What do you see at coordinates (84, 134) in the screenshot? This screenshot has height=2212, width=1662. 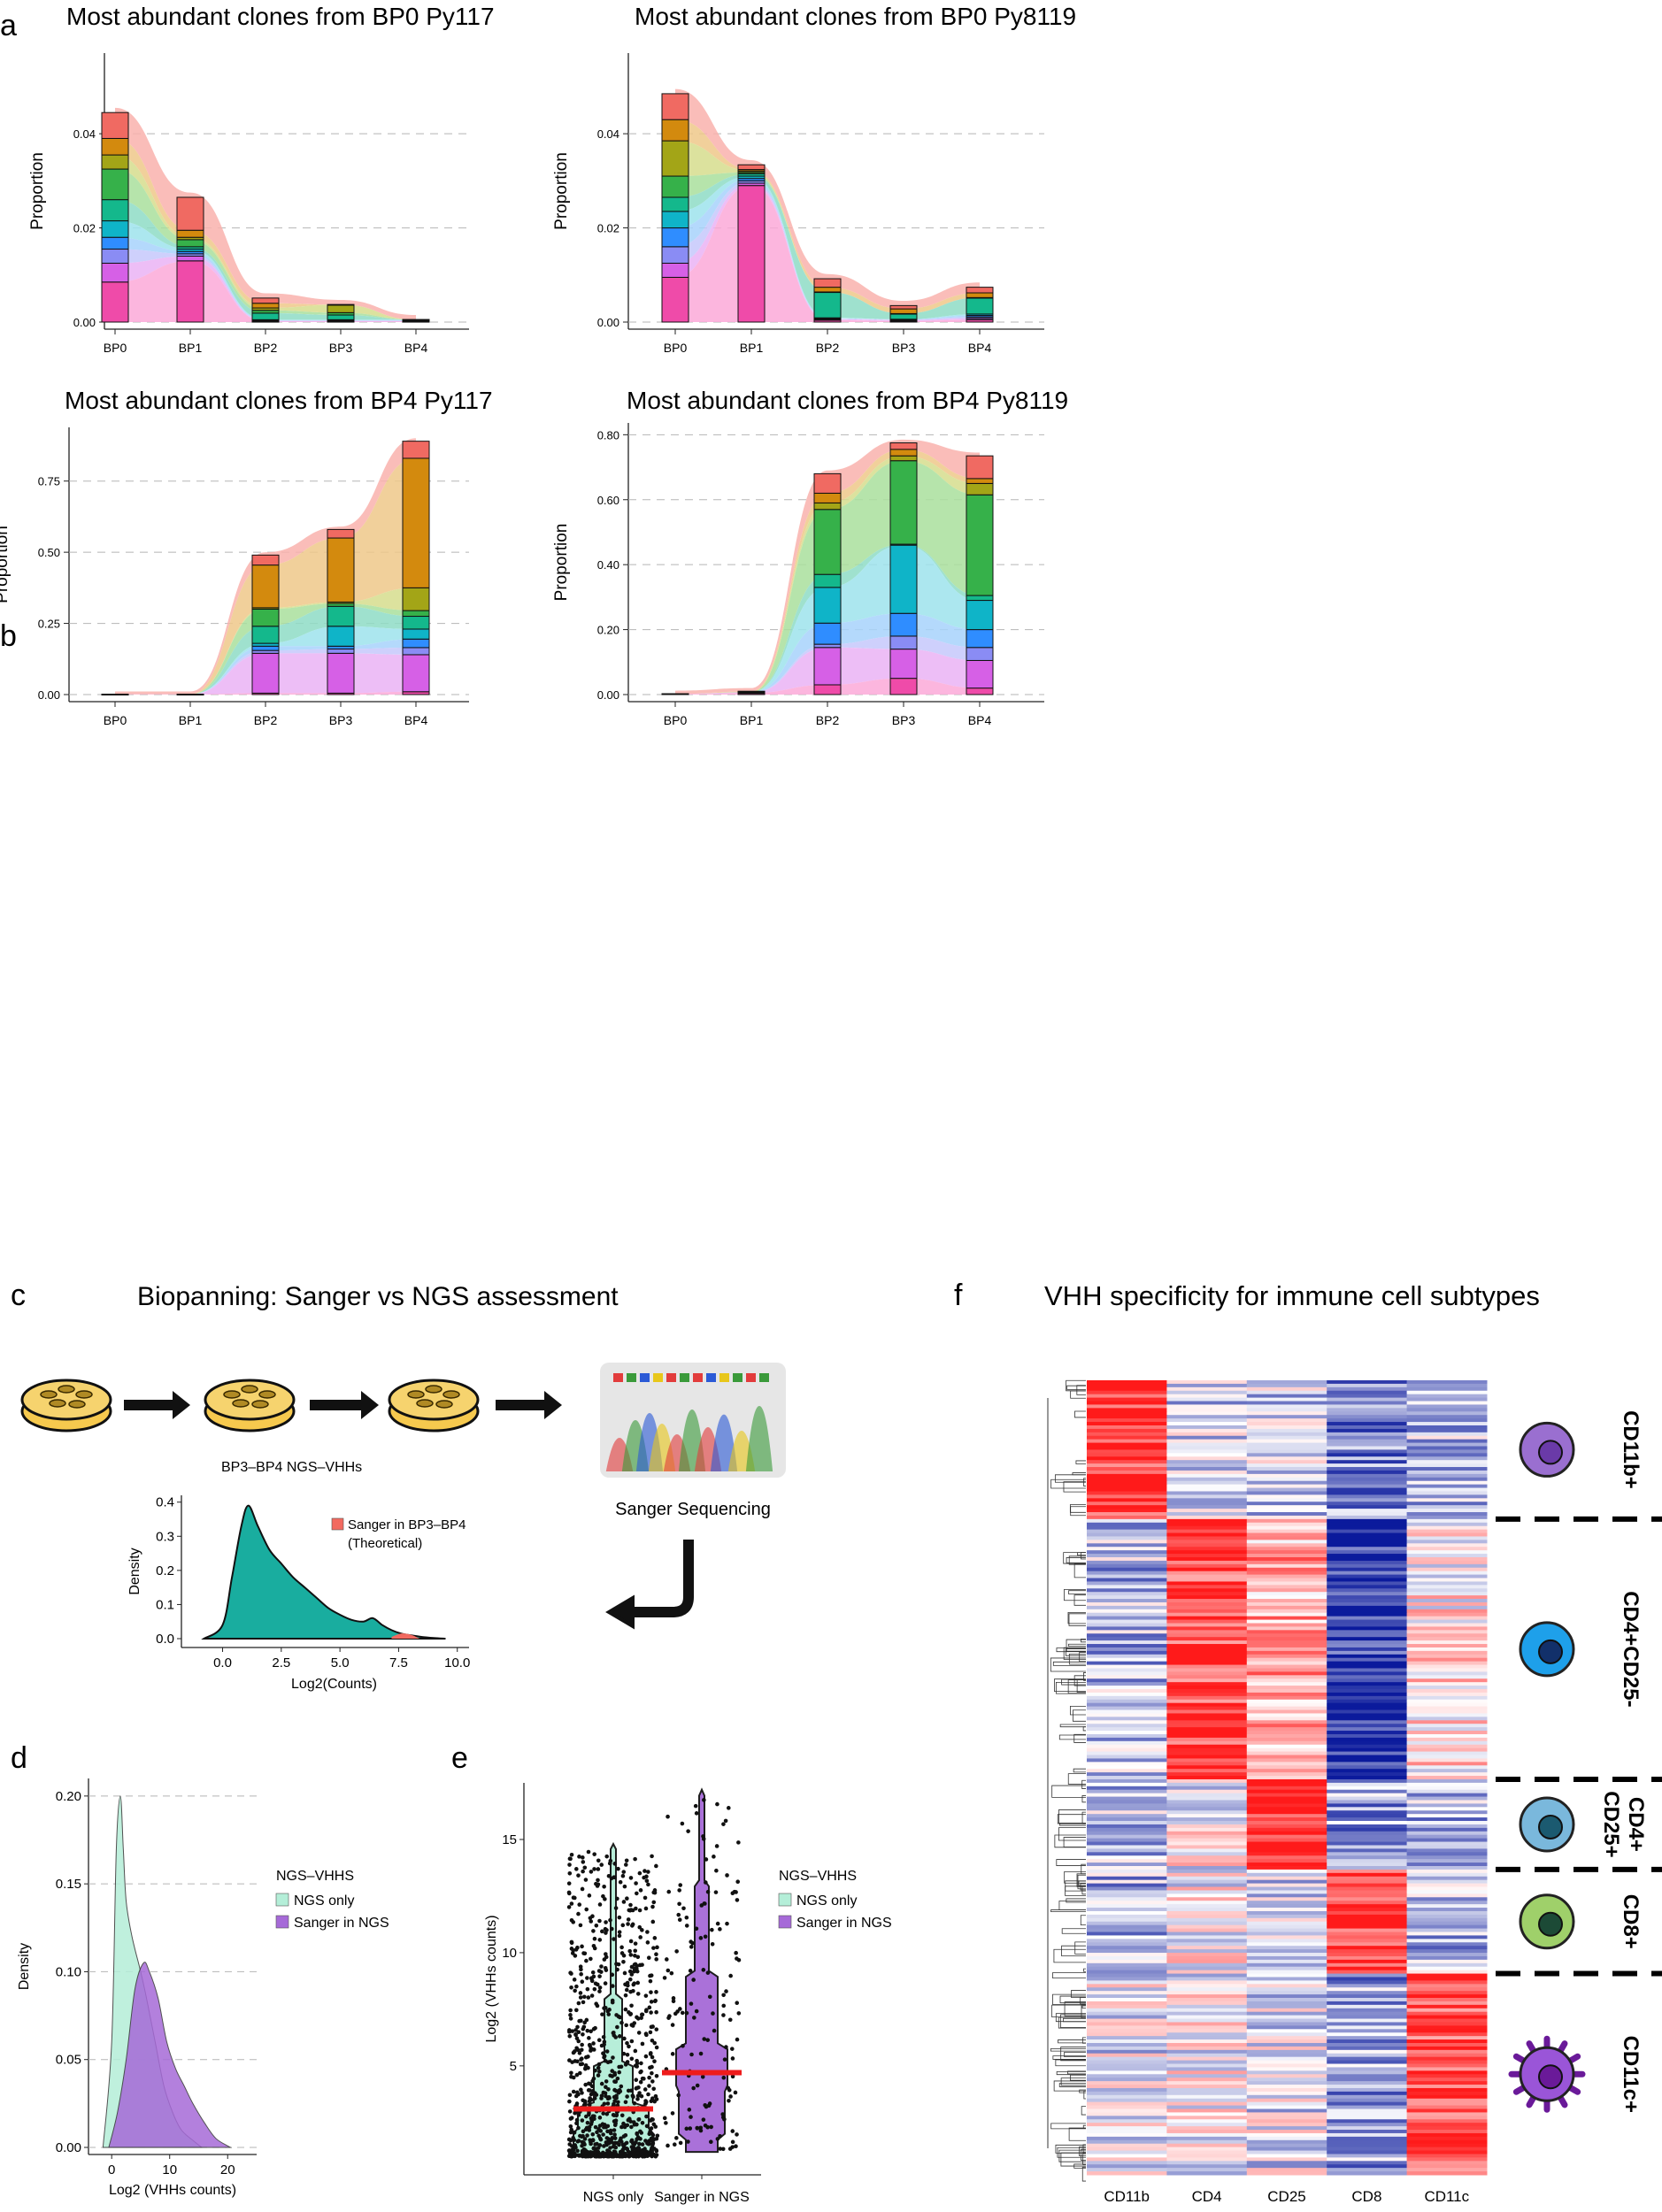 I see `y-tick-label: 0.04` at bounding box center [84, 134].